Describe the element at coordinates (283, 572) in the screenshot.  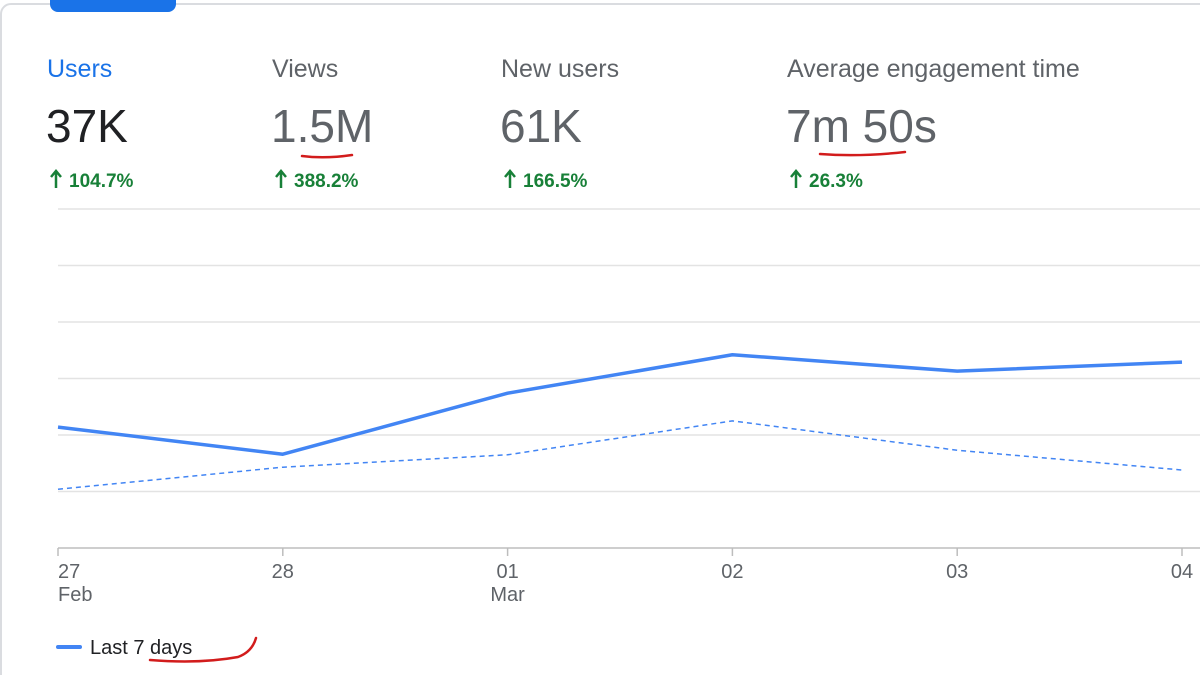
I see `x-tick-label: 28` at that location.